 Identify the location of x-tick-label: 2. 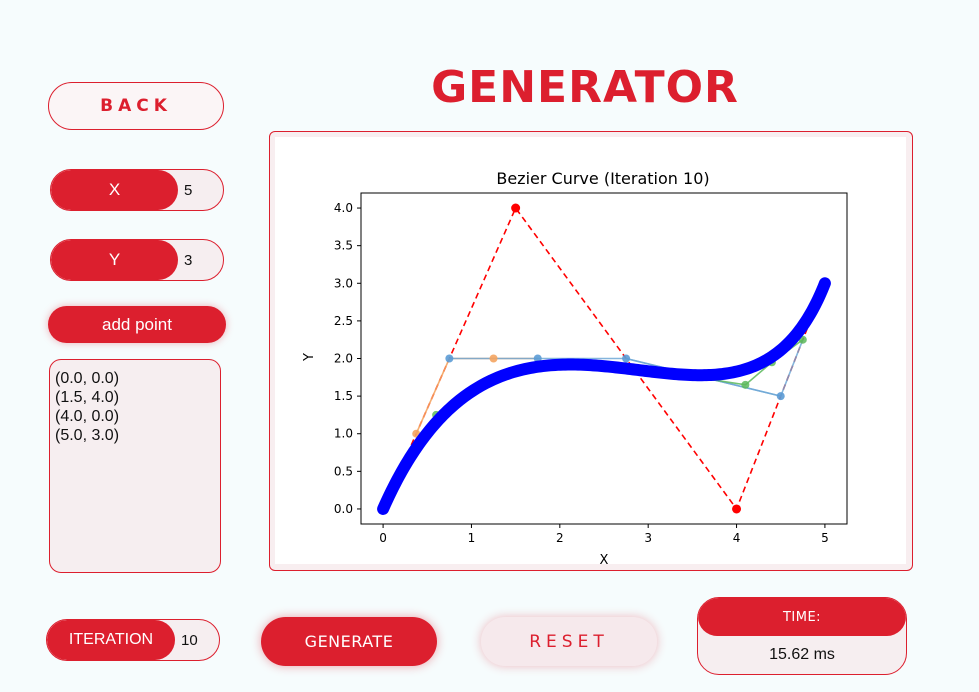
(560, 538).